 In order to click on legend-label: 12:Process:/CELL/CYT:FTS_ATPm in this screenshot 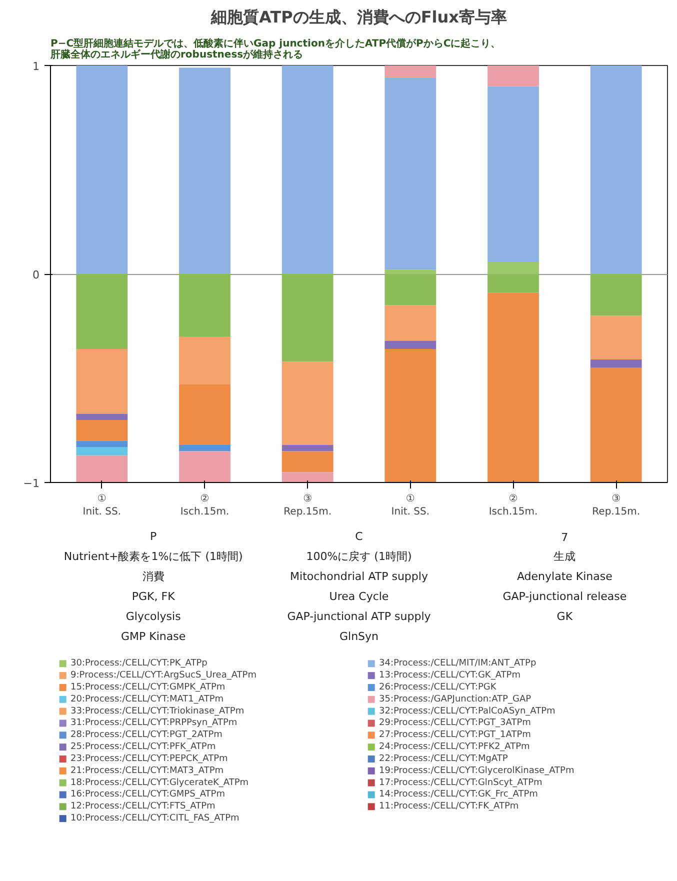, I will do `click(143, 807)`.